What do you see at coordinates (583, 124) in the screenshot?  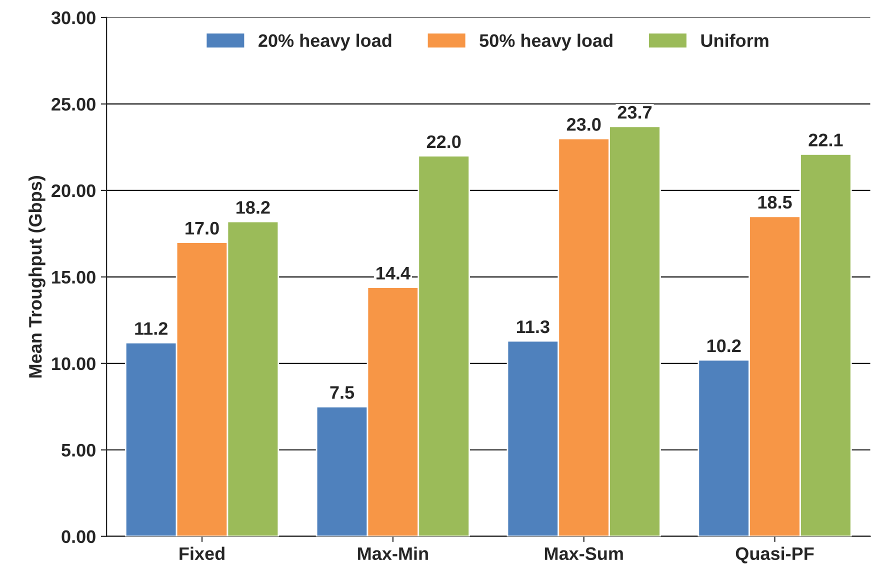 I see `data-label: 23.0` at bounding box center [583, 124].